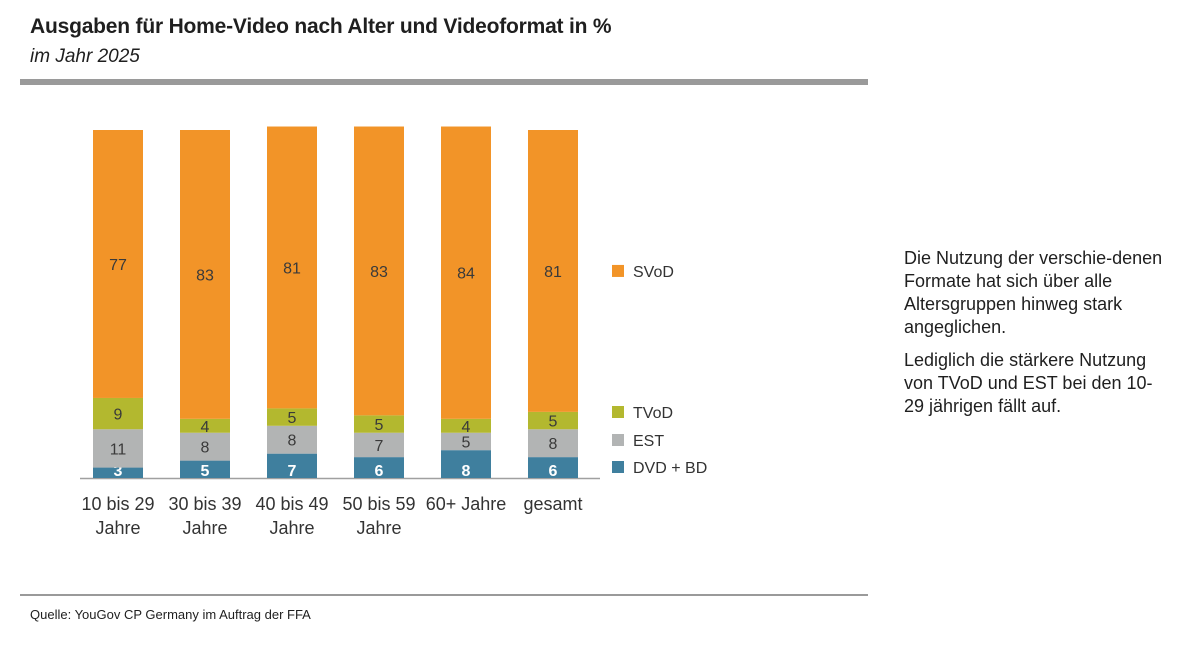 Image resolution: width=1180 pixels, height=657 pixels. I want to click on top-divider, so click(444, 82).